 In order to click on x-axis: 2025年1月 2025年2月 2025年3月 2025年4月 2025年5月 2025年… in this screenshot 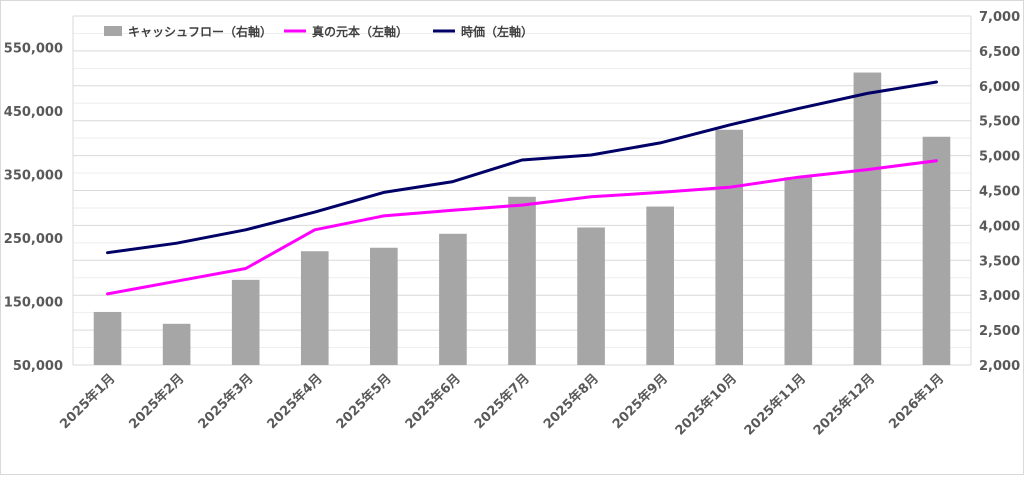, I will do `click(502, 405)`.